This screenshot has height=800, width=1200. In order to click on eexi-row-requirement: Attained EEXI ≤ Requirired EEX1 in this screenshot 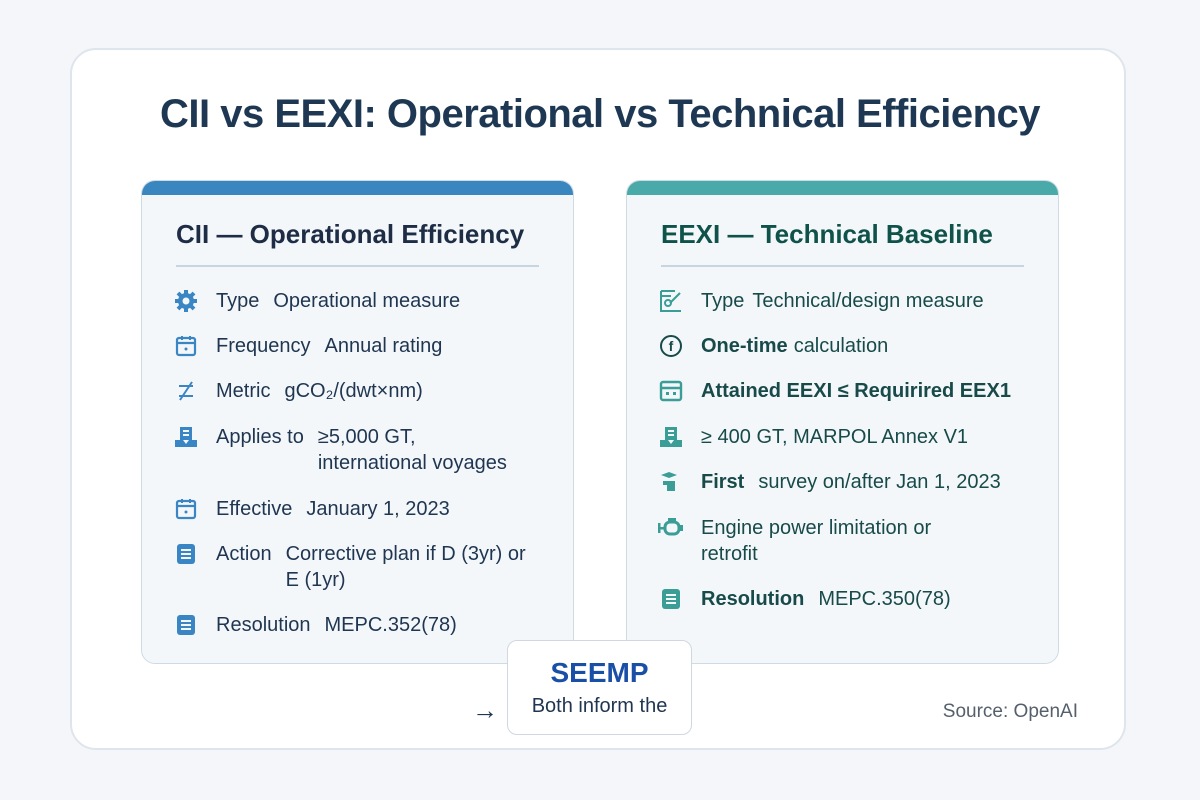, I will do `click(841, 391)`.